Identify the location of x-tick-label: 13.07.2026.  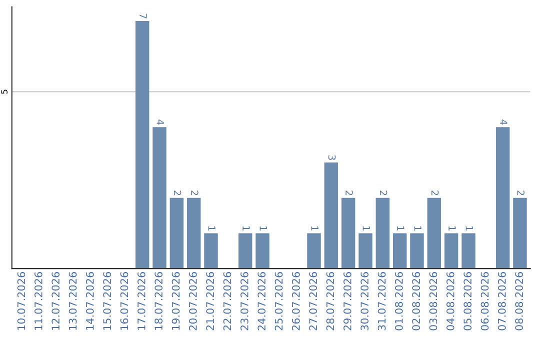
(72, 301).